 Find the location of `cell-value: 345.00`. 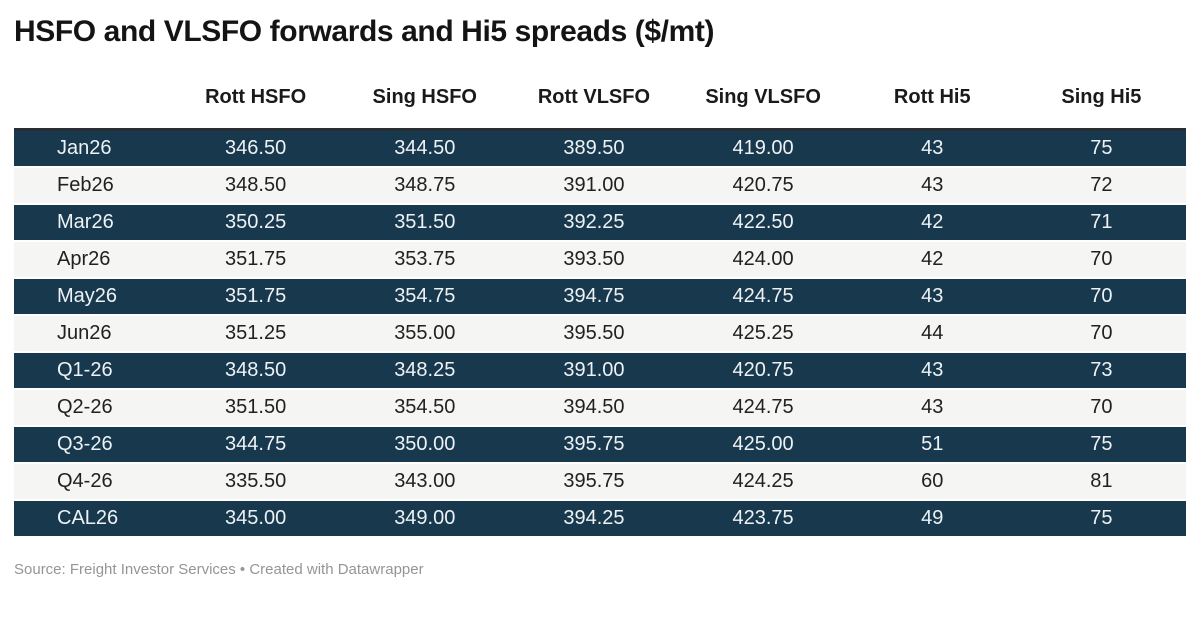

cell-value: 345.00 is located at coordinates (256, 518).